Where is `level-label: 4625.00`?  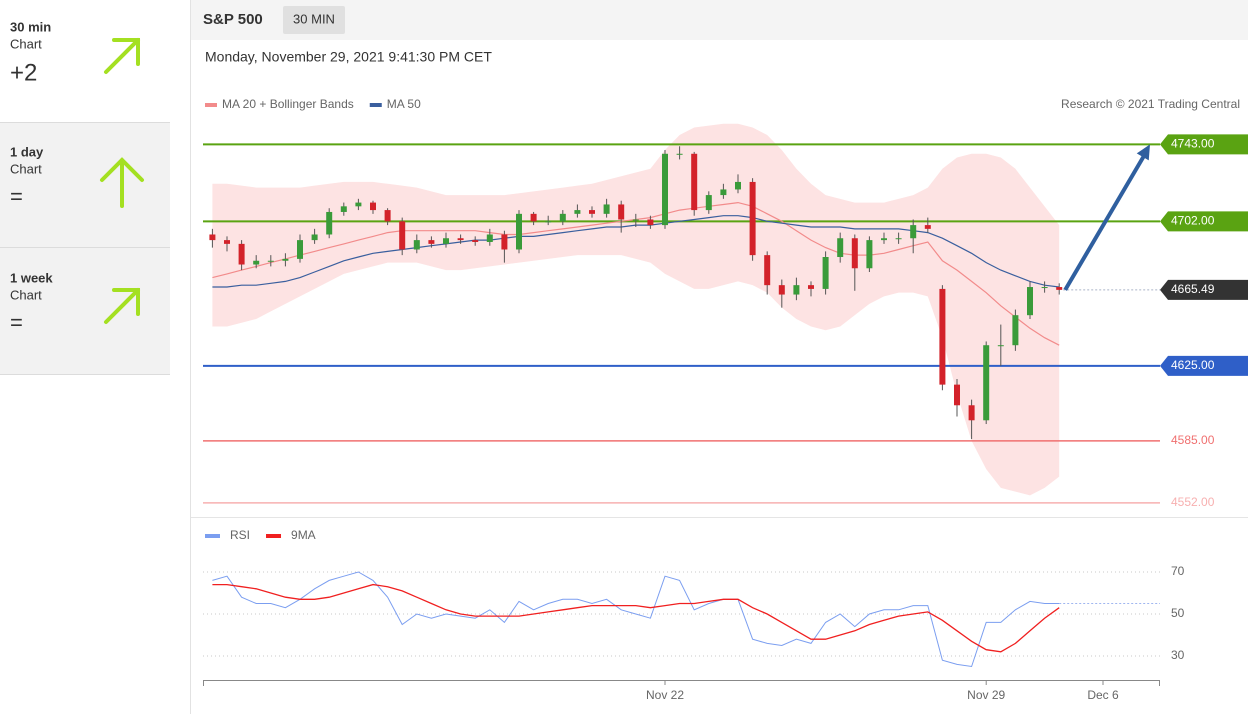
level-label: 4625.00 is located at coordinates (1193, 365).